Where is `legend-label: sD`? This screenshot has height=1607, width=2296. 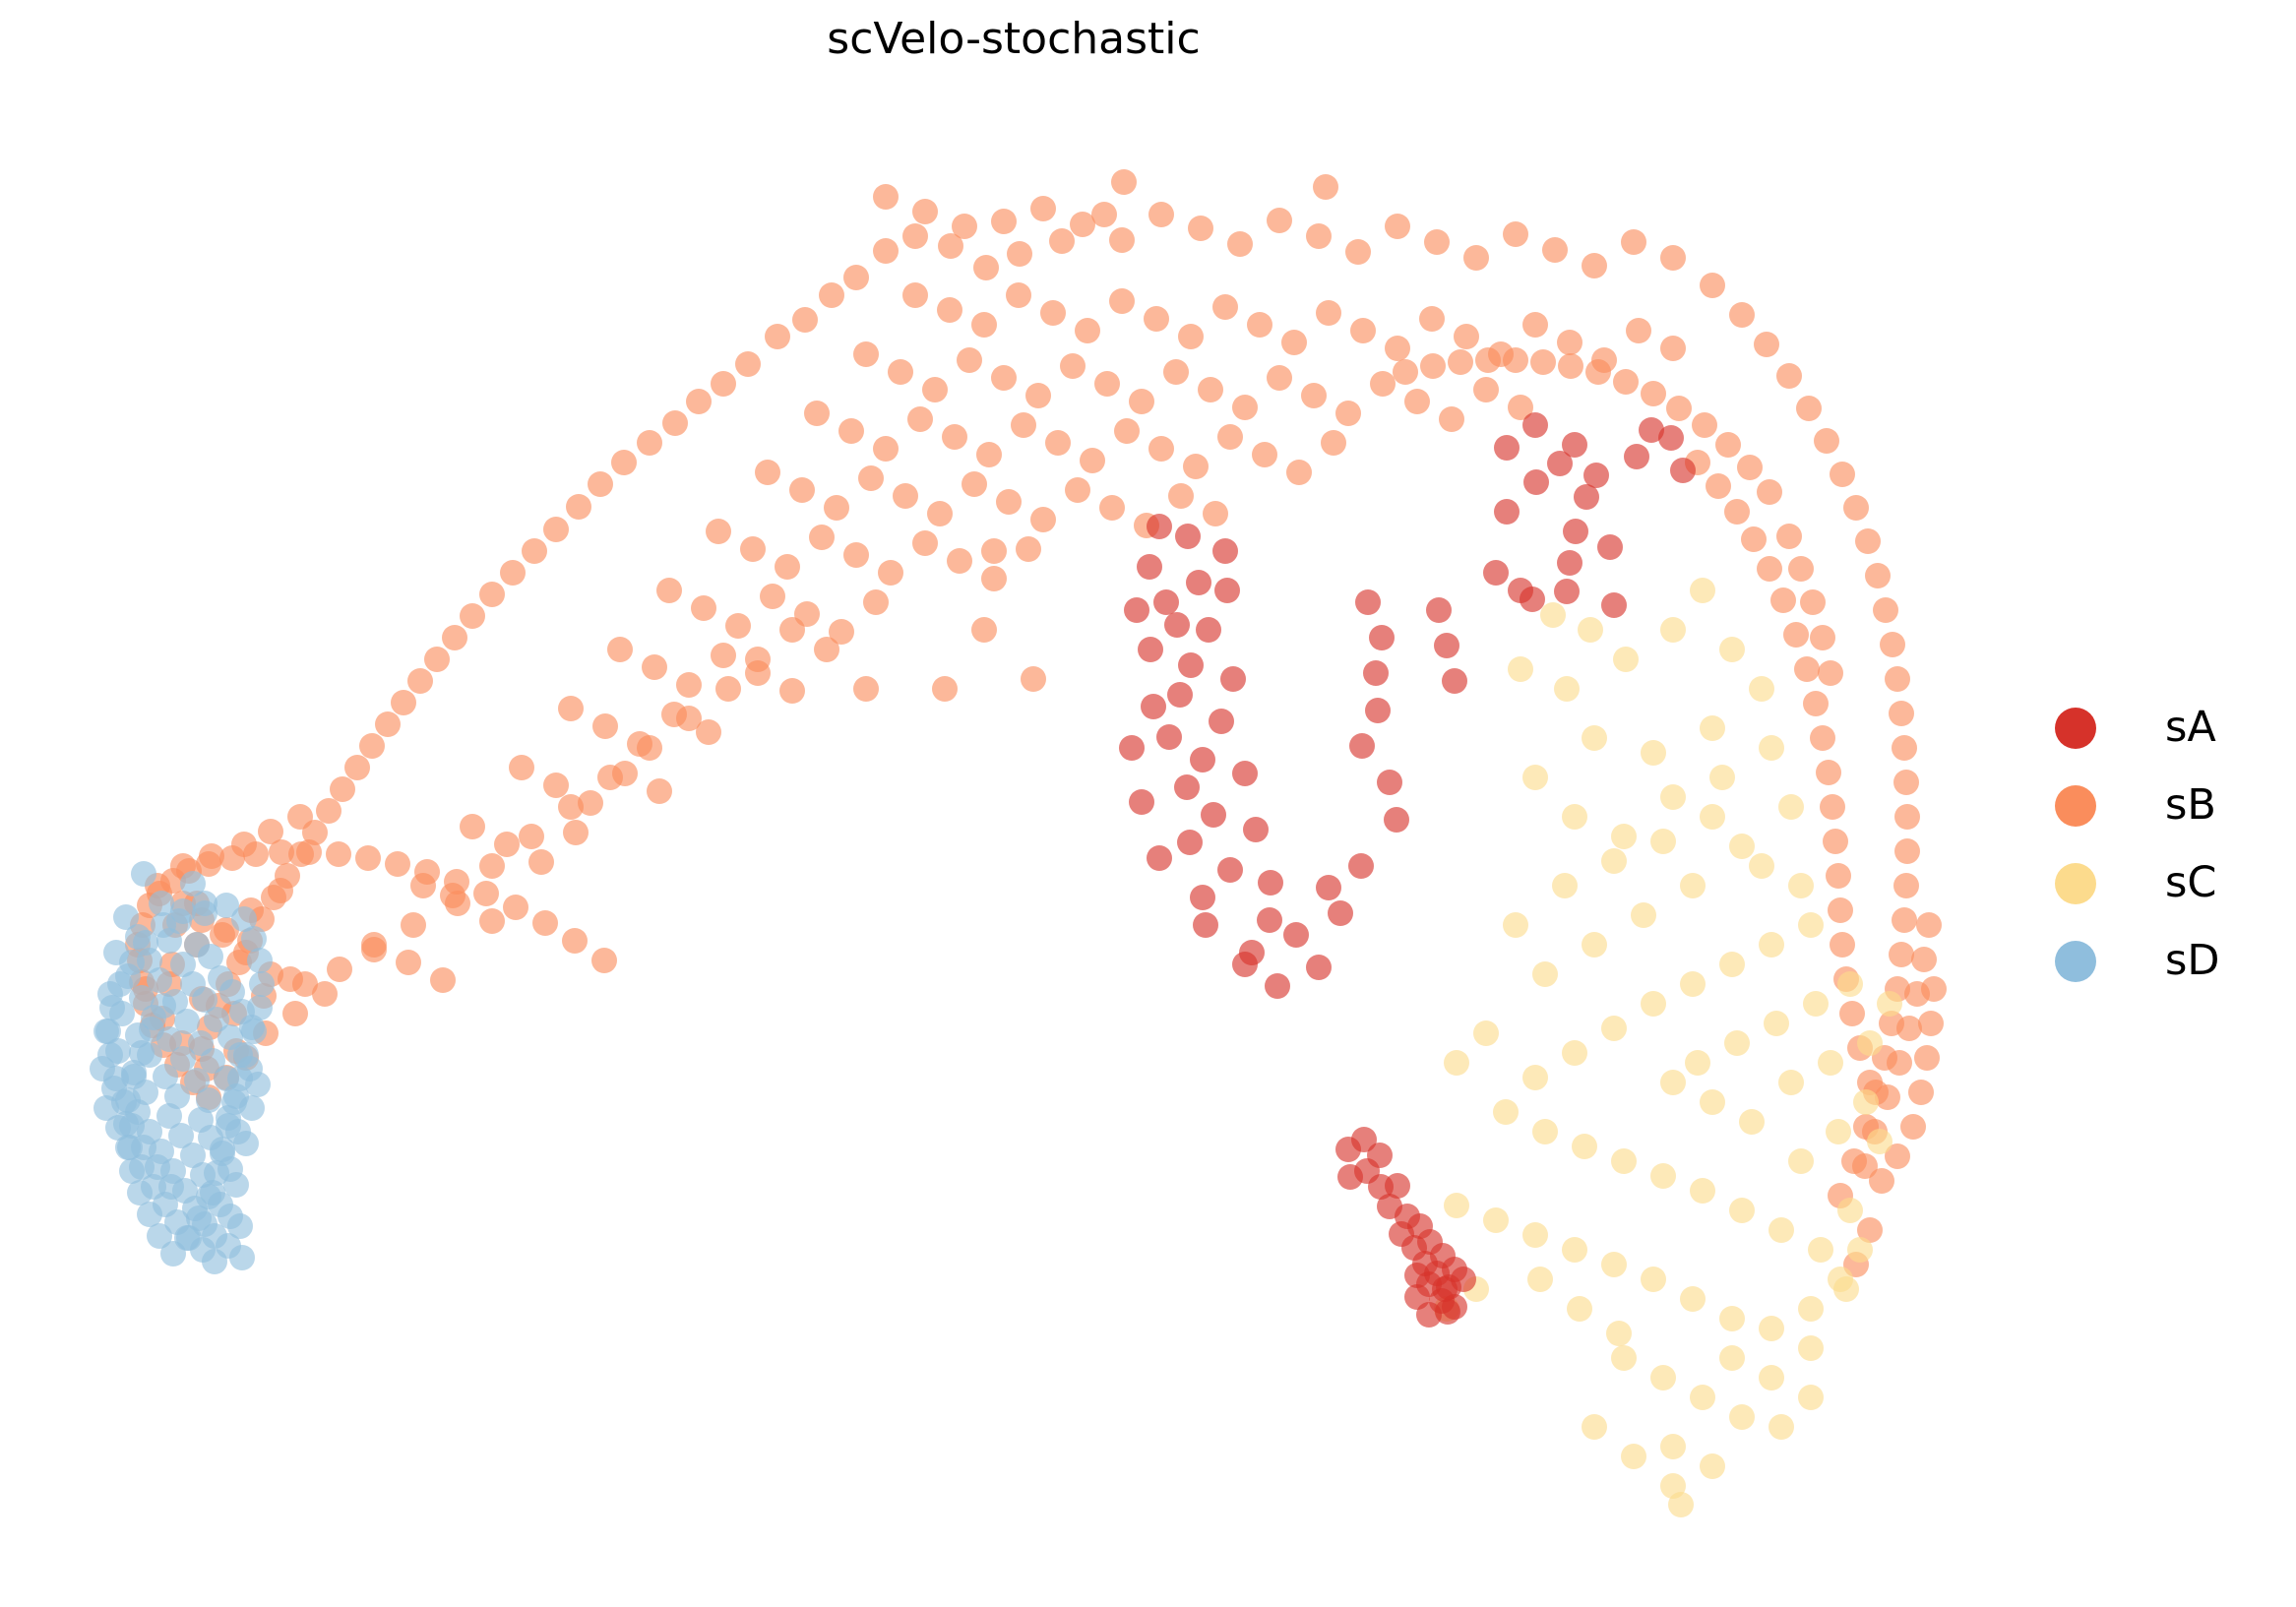 legend-label: sD is located at coordinates (2193, 960).